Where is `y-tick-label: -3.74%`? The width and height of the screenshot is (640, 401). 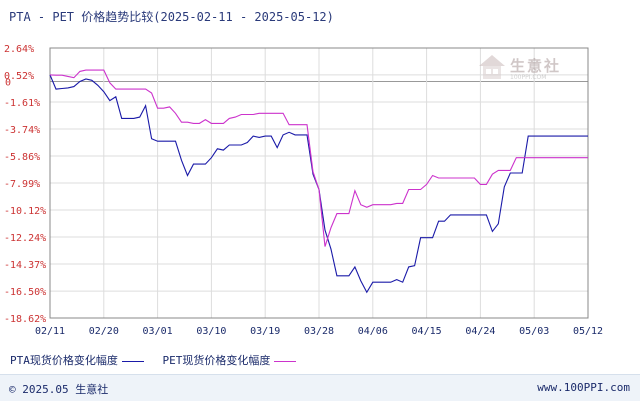
y-tick-label: -3.74% is located at coordinates (22, 130).